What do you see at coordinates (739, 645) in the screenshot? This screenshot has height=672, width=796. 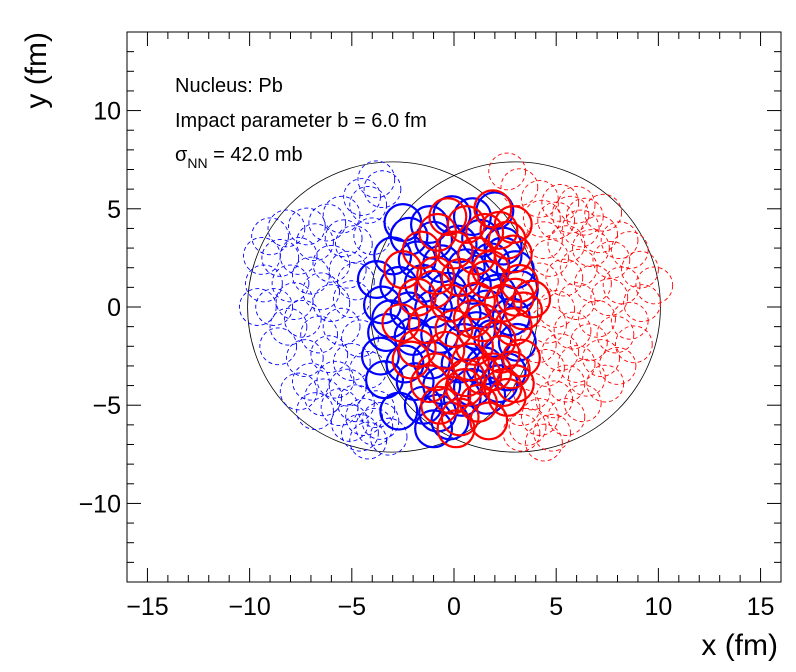 I see `x-axis-label: x (fm)` at bounding box center [739, 645].